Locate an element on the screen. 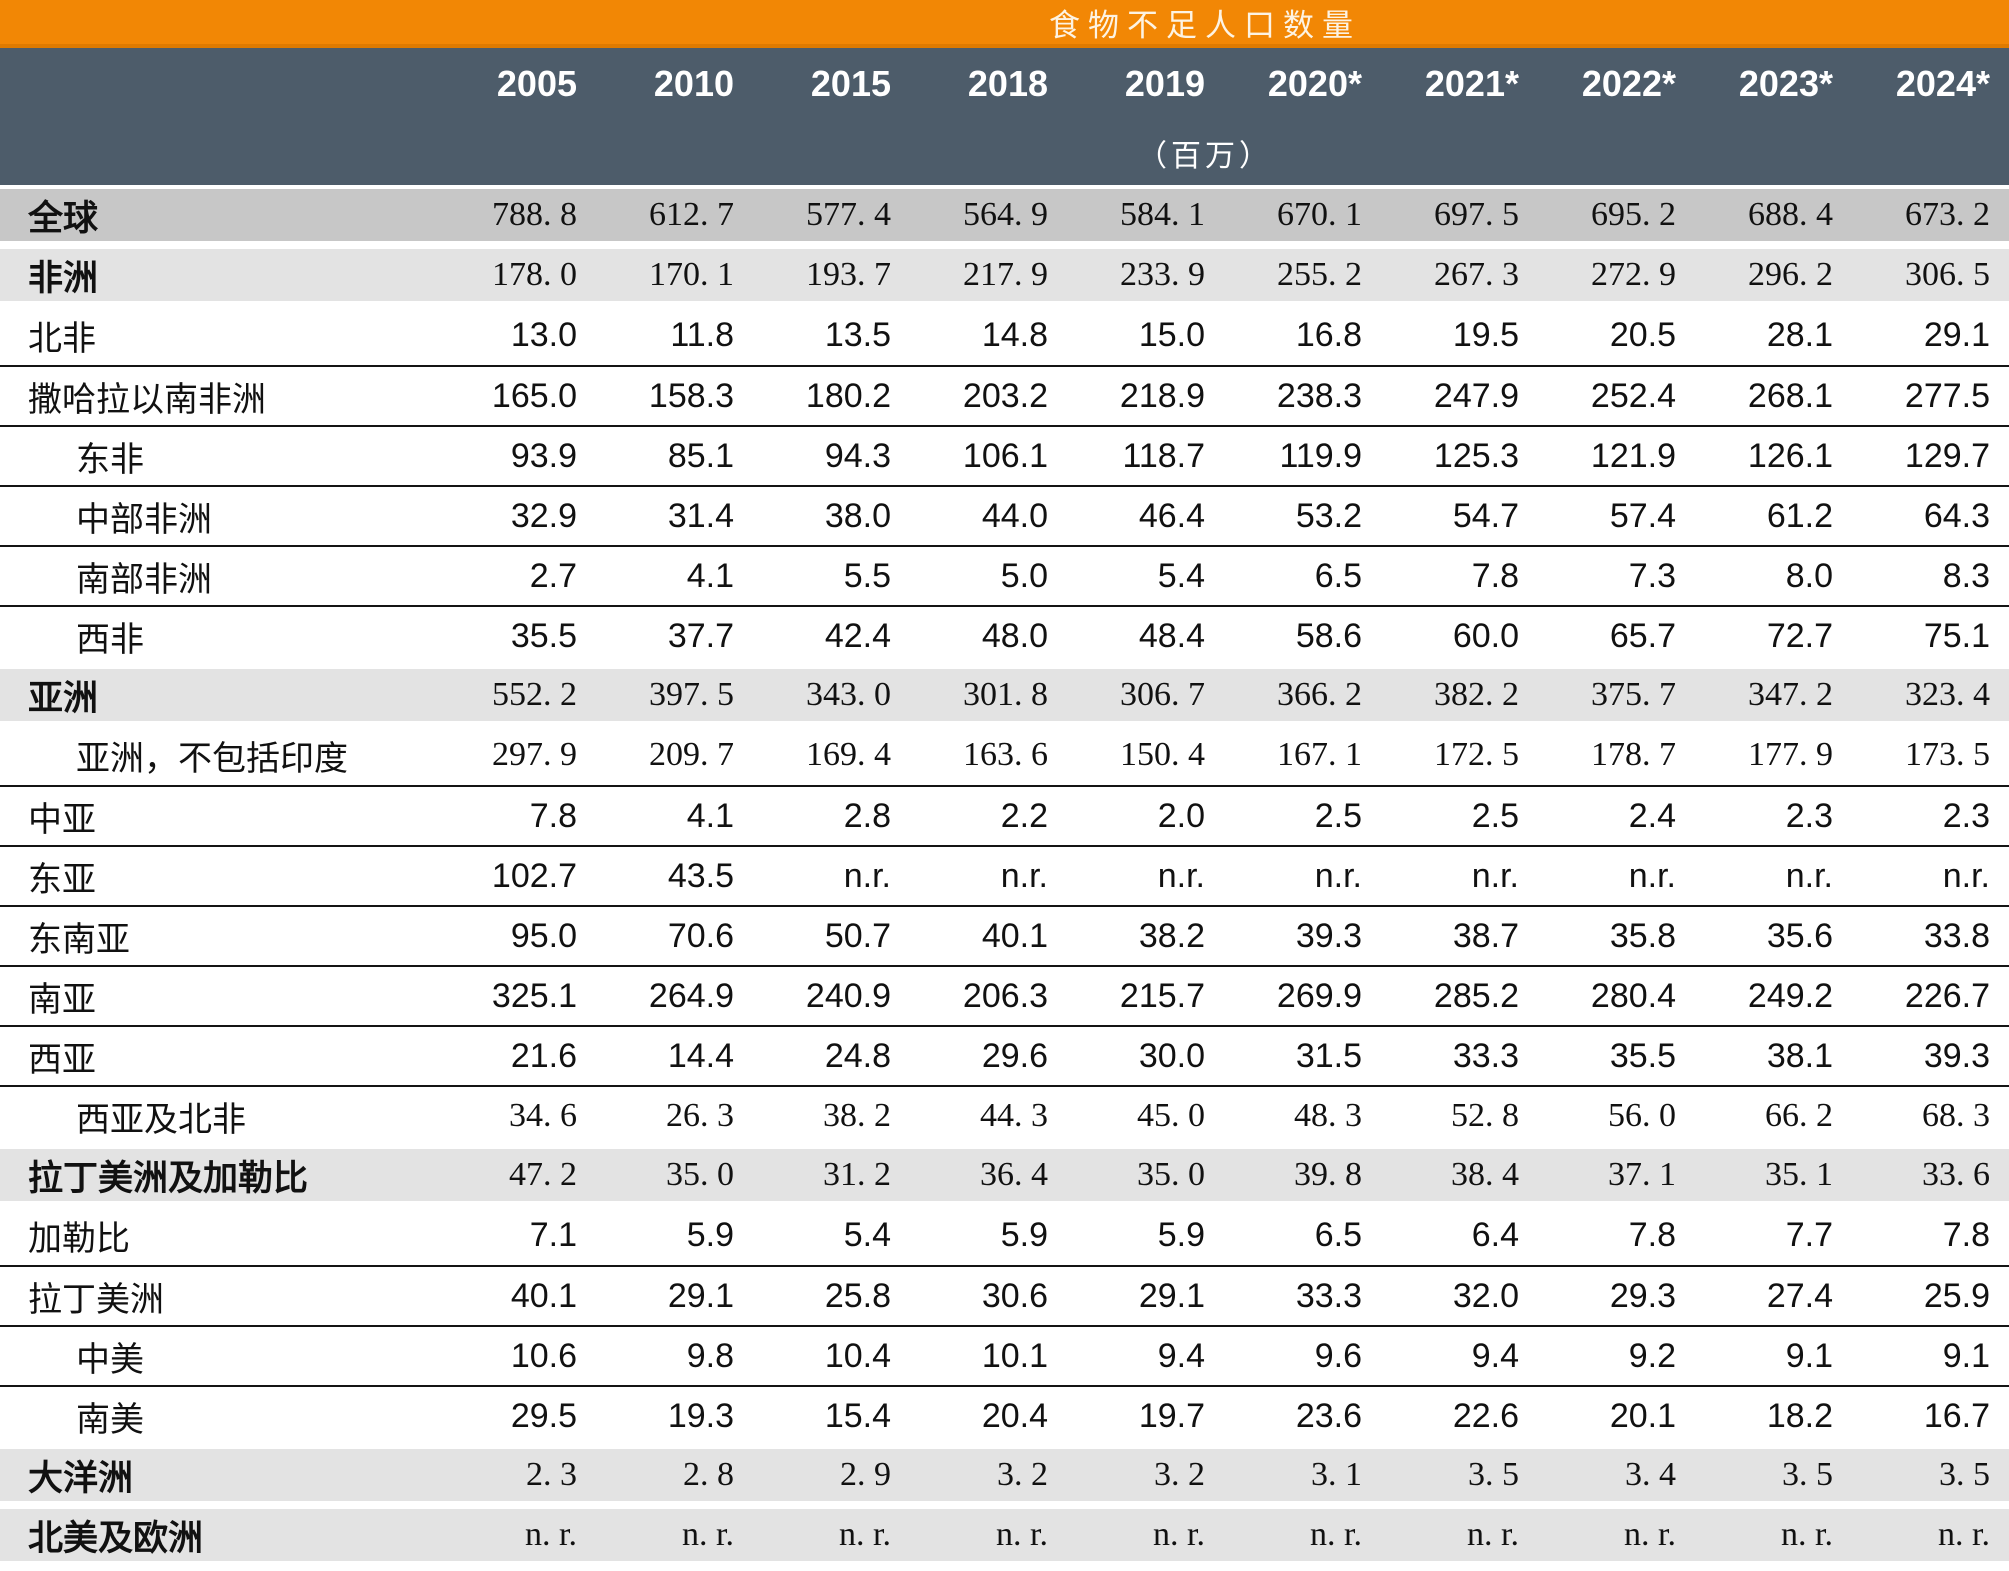 The width and height of the screenshot is (2009, 1571). value-cell: 2. 8 is located at coordinates (708, 1474).